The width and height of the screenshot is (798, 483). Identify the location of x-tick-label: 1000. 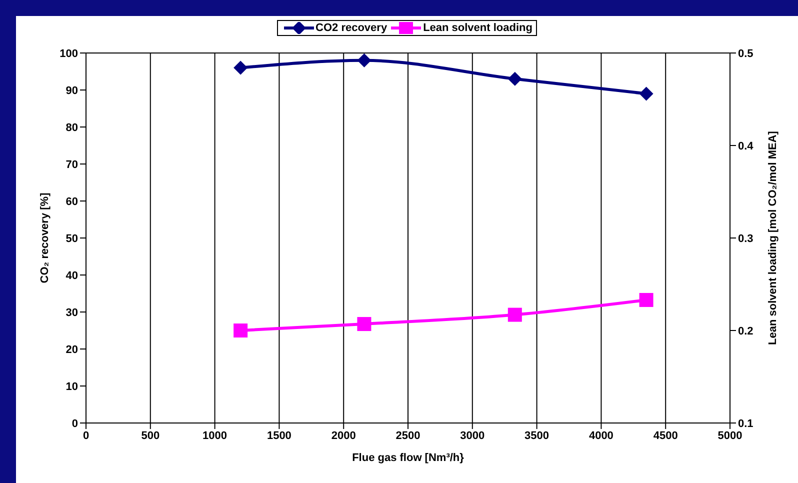
(215, 436).